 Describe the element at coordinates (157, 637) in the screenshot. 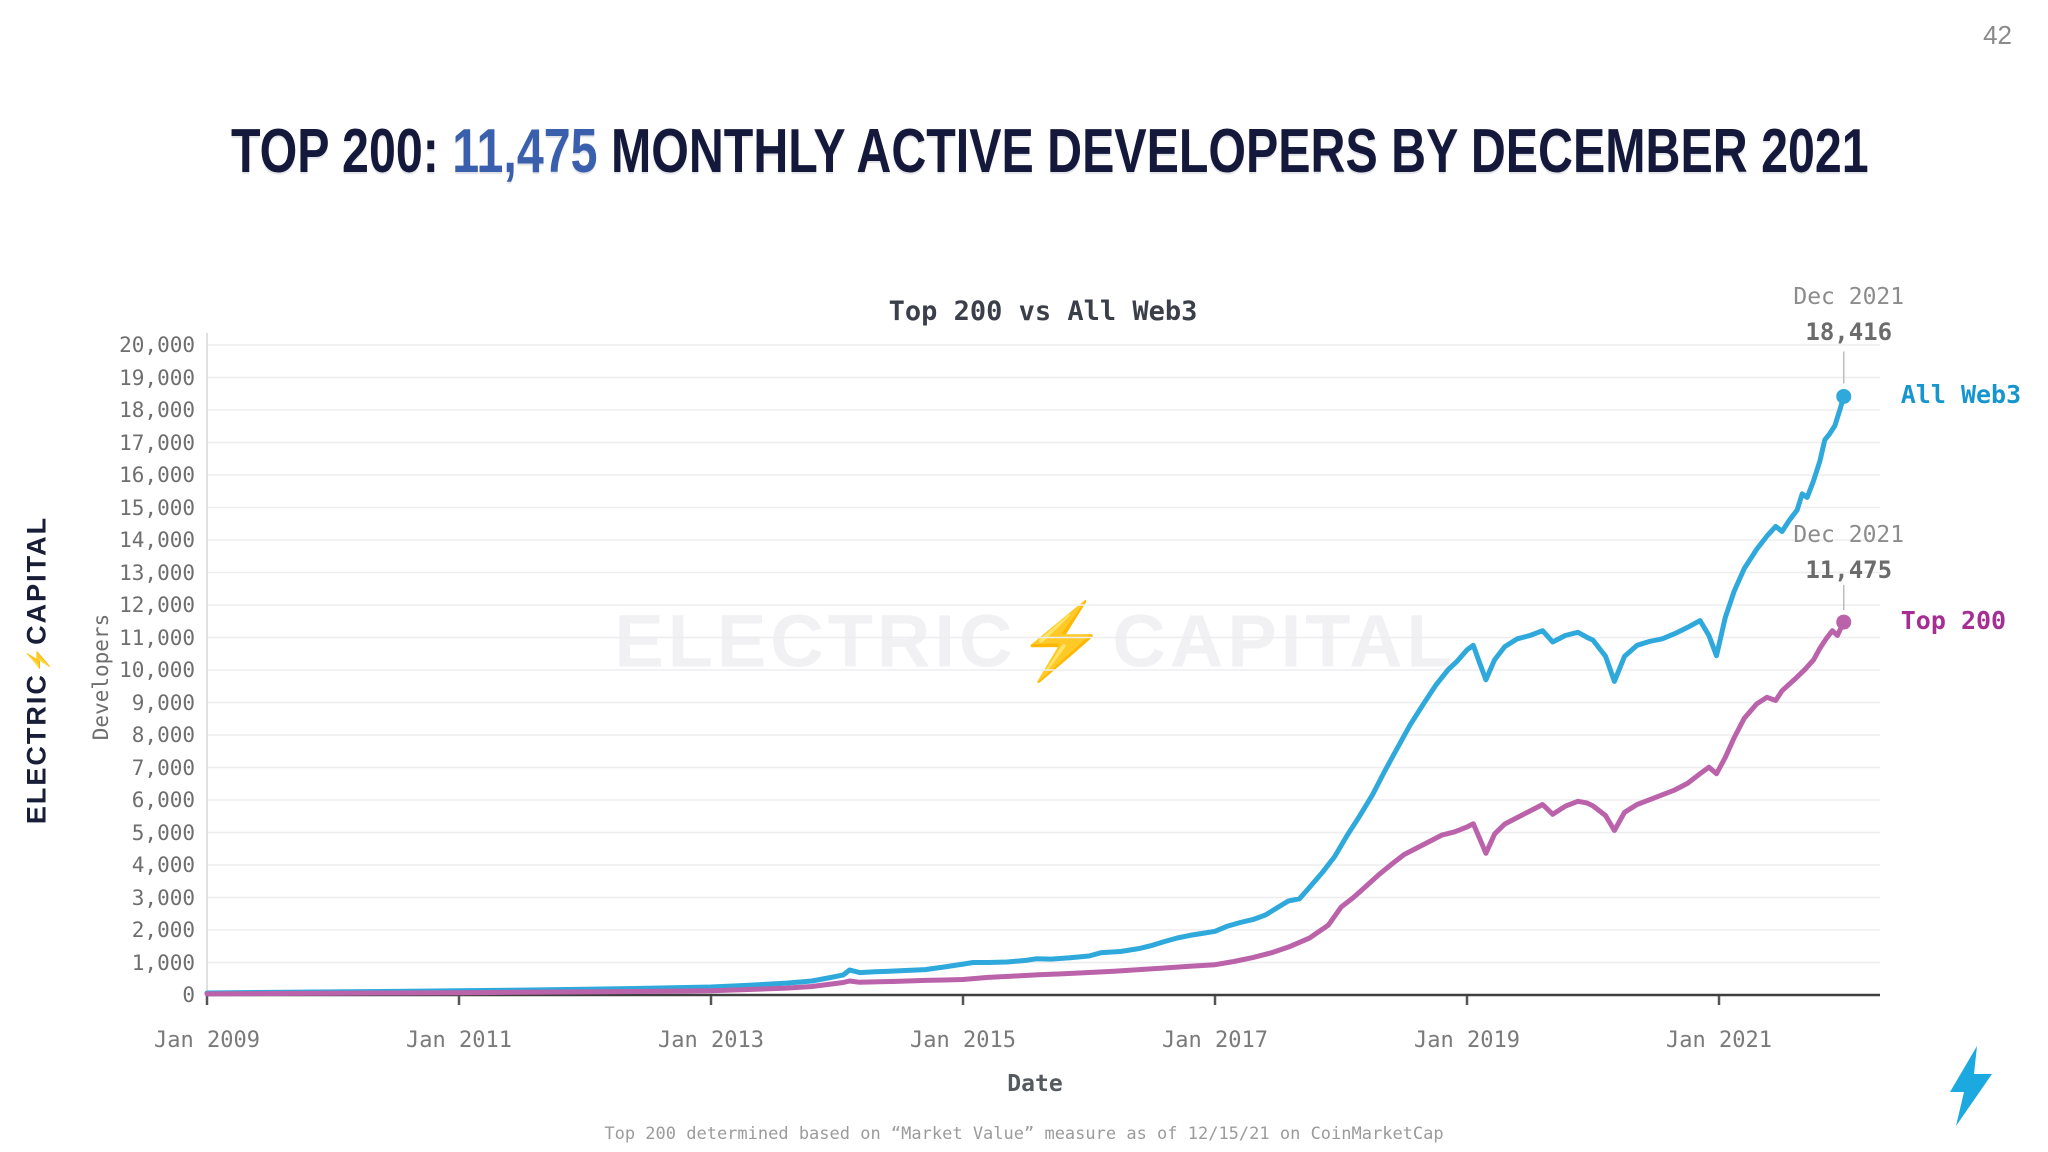

I see `y-tick-label: 11,000` at that location.